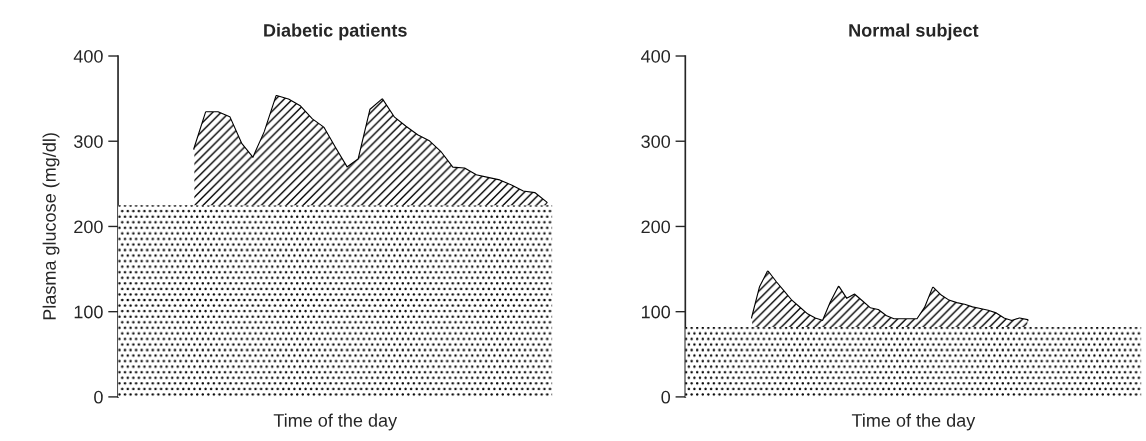  What do you see at coordinates (914, 32) in the screenshot?
I see `chart-title: Normal subject` at bounding box center [914, 32].